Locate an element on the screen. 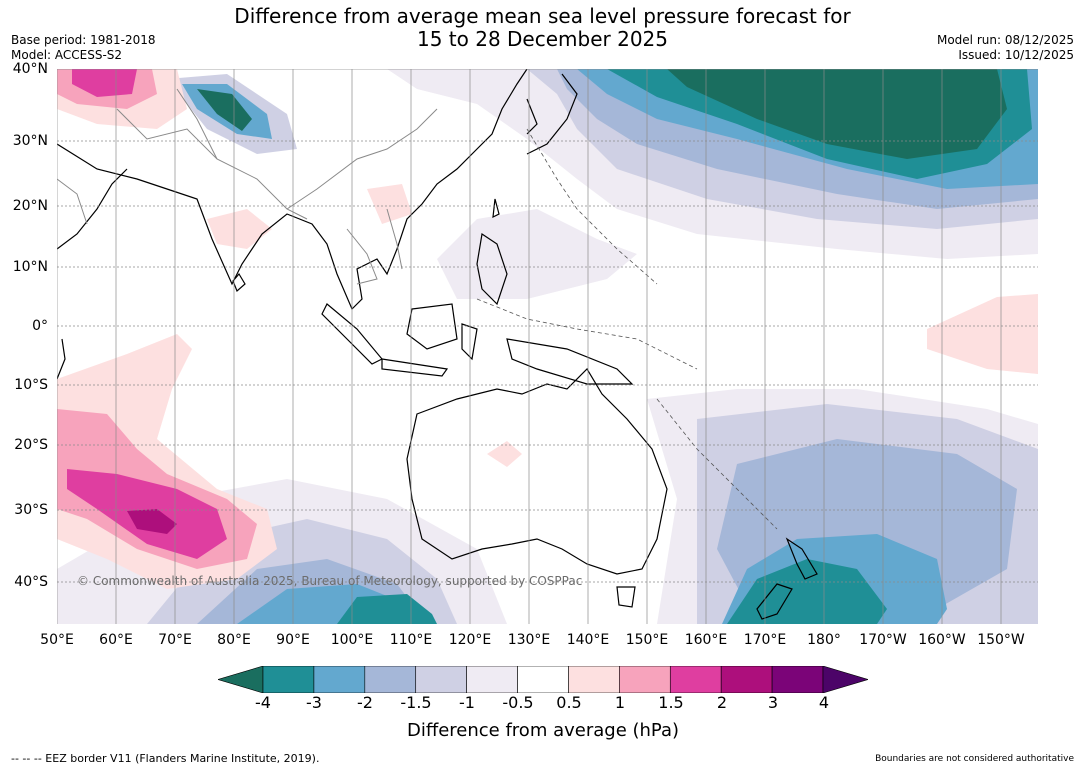 Image resolution: width=1085 pixels, height=770 pixels. lat-label-20n: 20°N is located at coordinates (30, 206).